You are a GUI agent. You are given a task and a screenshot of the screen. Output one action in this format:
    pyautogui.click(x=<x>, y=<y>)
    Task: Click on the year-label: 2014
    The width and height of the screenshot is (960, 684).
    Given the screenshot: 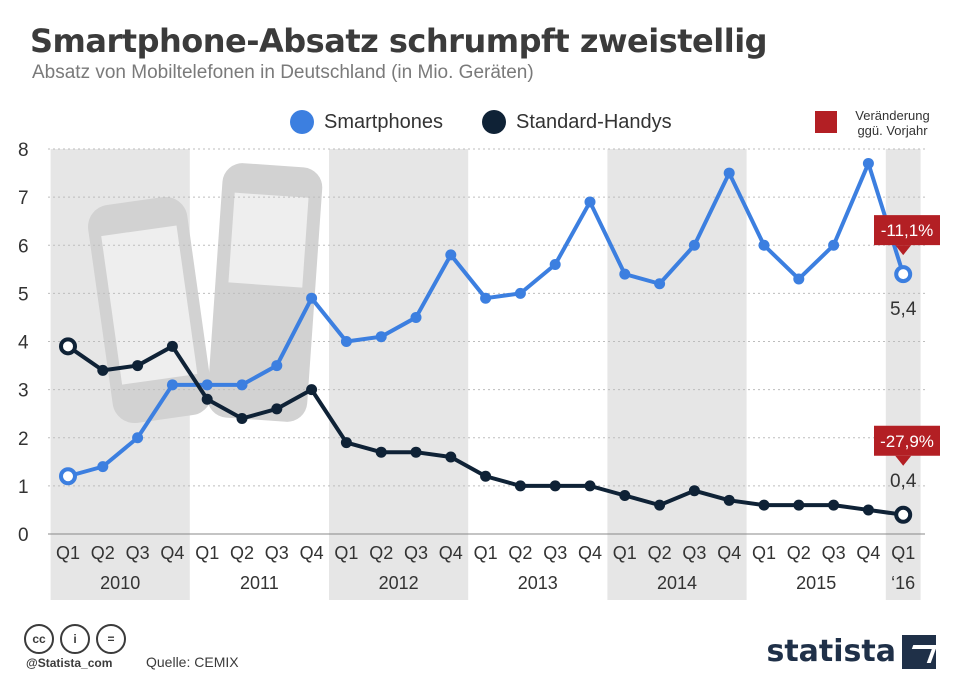 What is the action you would take?
    pyautogui.click(x=677, y=583)
    